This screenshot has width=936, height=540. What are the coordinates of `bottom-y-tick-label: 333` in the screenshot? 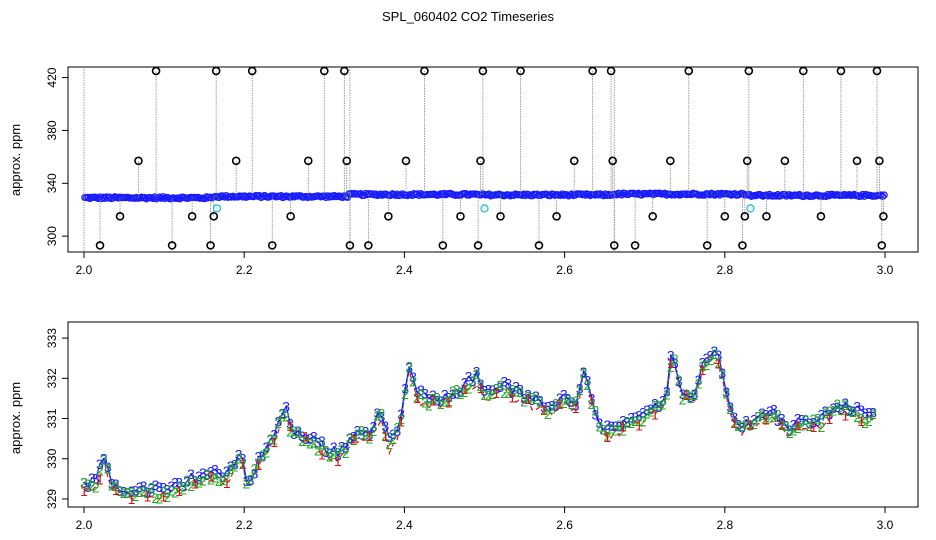 It's located at (52, 338).